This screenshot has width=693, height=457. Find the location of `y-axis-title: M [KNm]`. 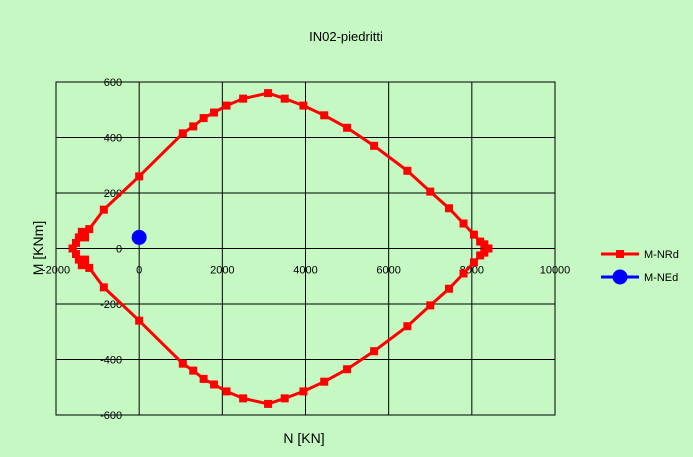

y-axis-title: M [KNm] is located at coordinates (38, 248).